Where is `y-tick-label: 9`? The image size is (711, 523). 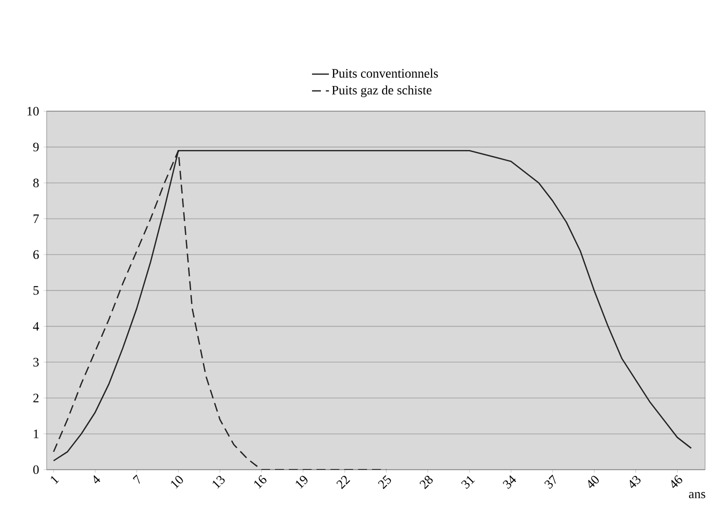
y-tick-label: 9 is located at coordinates (36, 147).